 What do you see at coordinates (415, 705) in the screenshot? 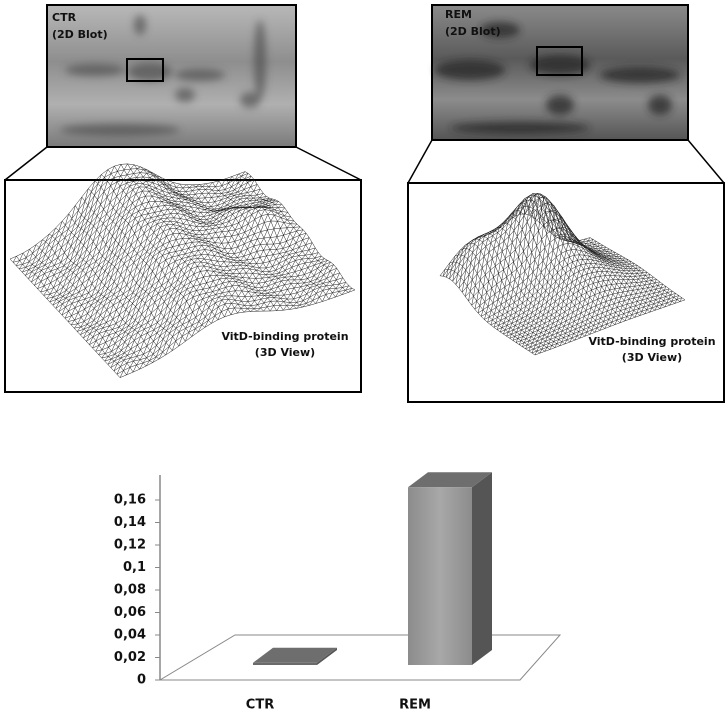
I see `x-tick-label: REM` at bounding box center [415, 705].